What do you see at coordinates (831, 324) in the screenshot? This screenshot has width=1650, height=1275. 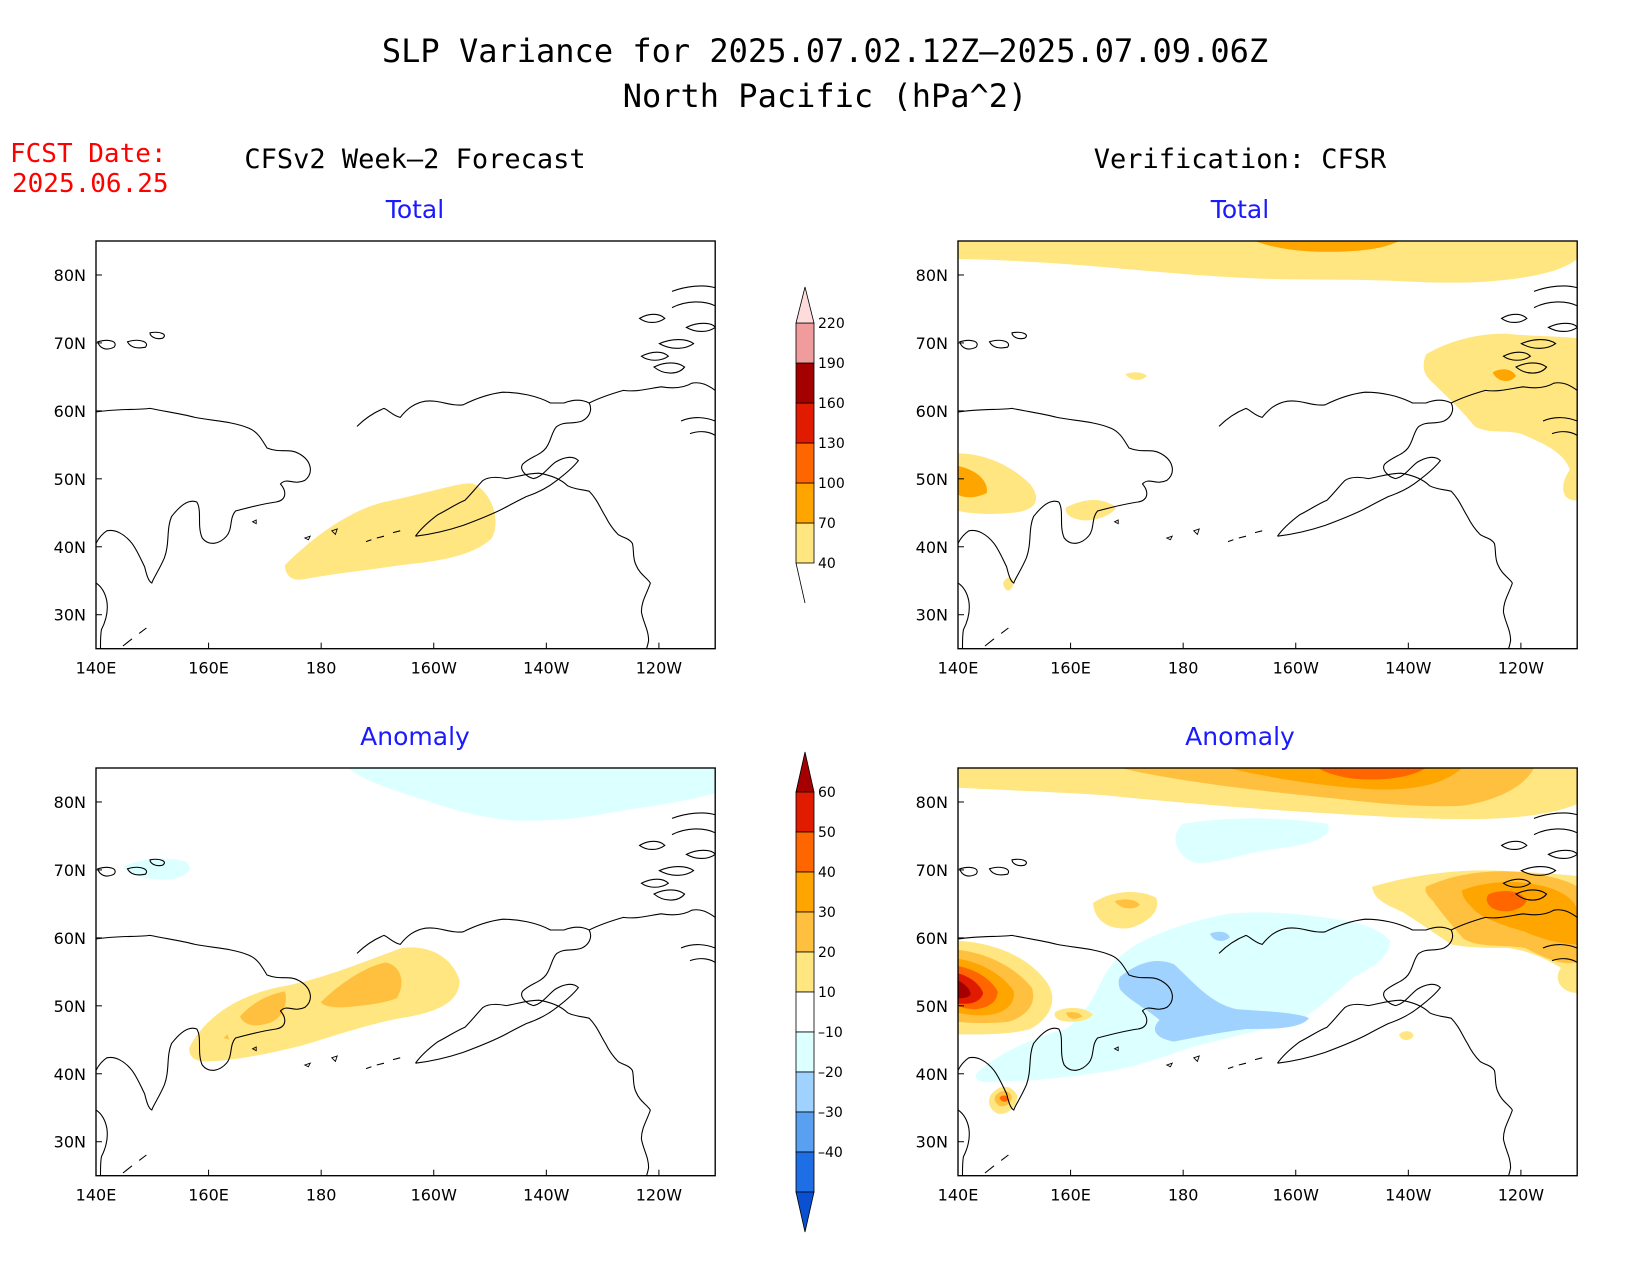 I see `colorbar-level-label: 220` at bounding box center [831, 324].